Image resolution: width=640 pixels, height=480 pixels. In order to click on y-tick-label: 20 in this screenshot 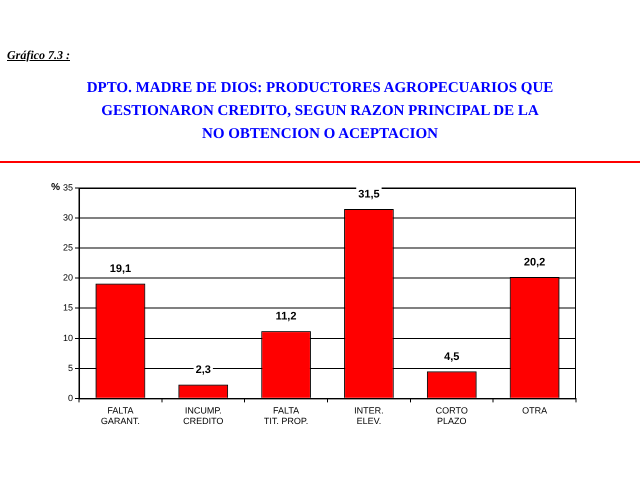, I will do `click(68, 277)`.